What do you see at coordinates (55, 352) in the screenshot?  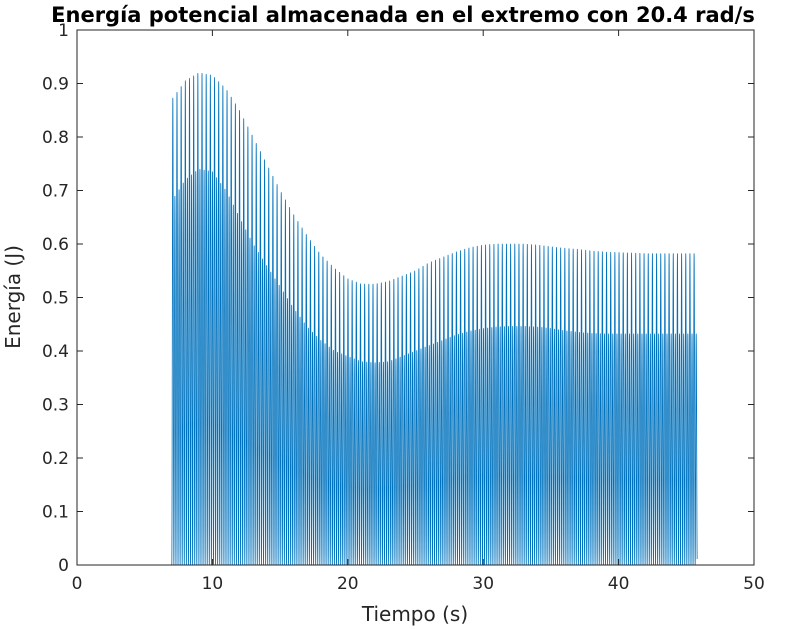 I see `y-tick-label: 0.4` at bounding box center [55, 352].